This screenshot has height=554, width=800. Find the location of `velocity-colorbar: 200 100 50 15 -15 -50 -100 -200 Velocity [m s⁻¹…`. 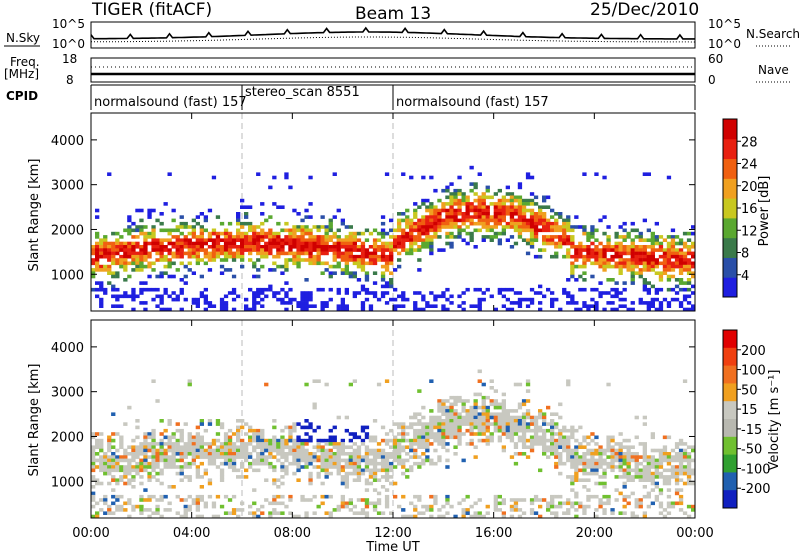

velocity-colorbar: 200 100 50 15 -15 -50 -100 -200 Velocity [m s⁻¹… is located at coordinates (752, 419).